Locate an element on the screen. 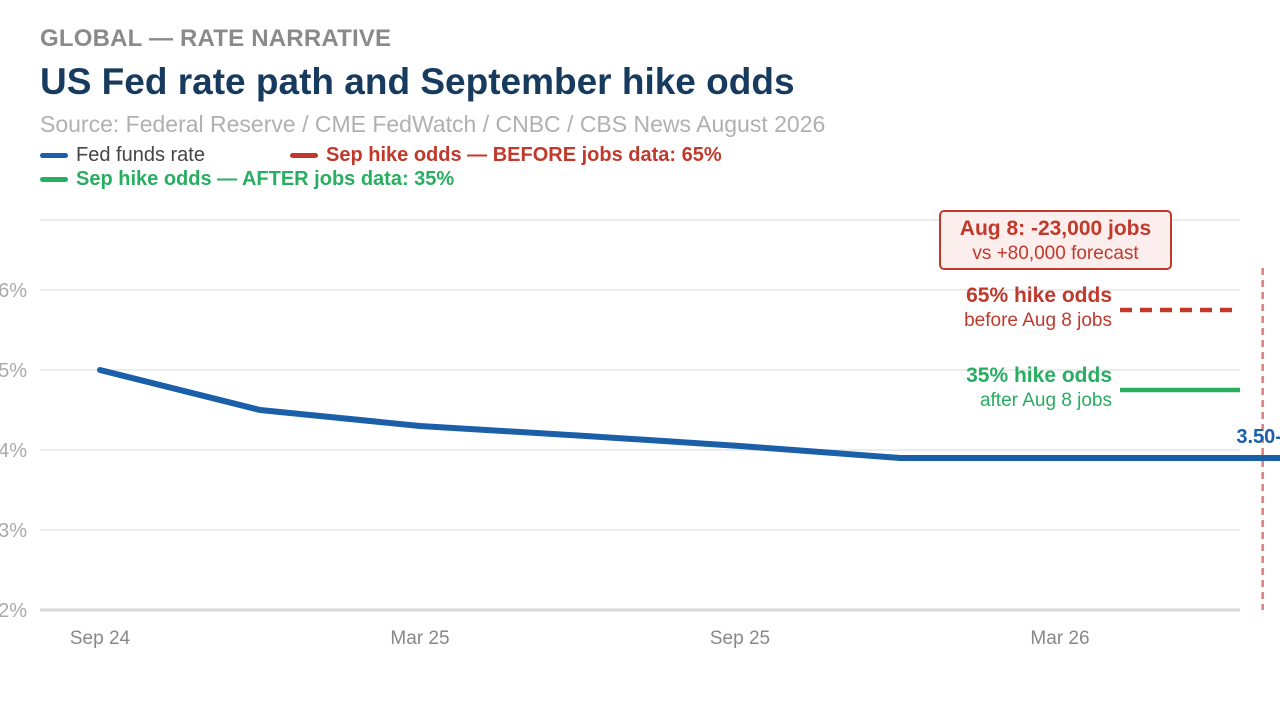 The height and width of the screenshot is (720, 1280). legend-swatch-after is located at coordinates (54, 179).